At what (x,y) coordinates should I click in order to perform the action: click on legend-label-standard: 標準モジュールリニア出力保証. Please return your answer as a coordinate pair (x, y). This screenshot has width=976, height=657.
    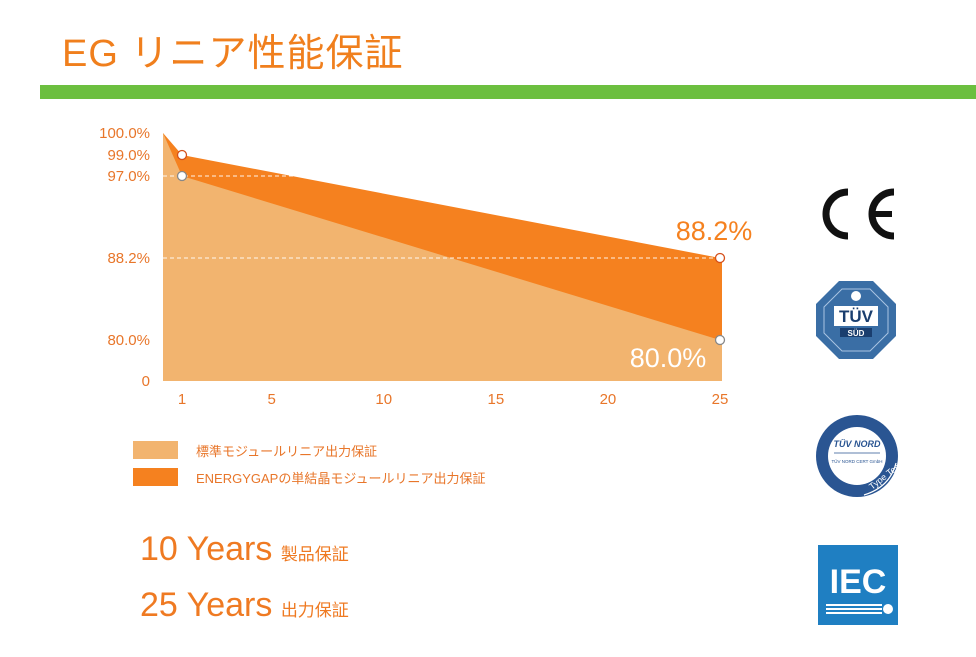
    Looking at the image, I should click on (287, 451).